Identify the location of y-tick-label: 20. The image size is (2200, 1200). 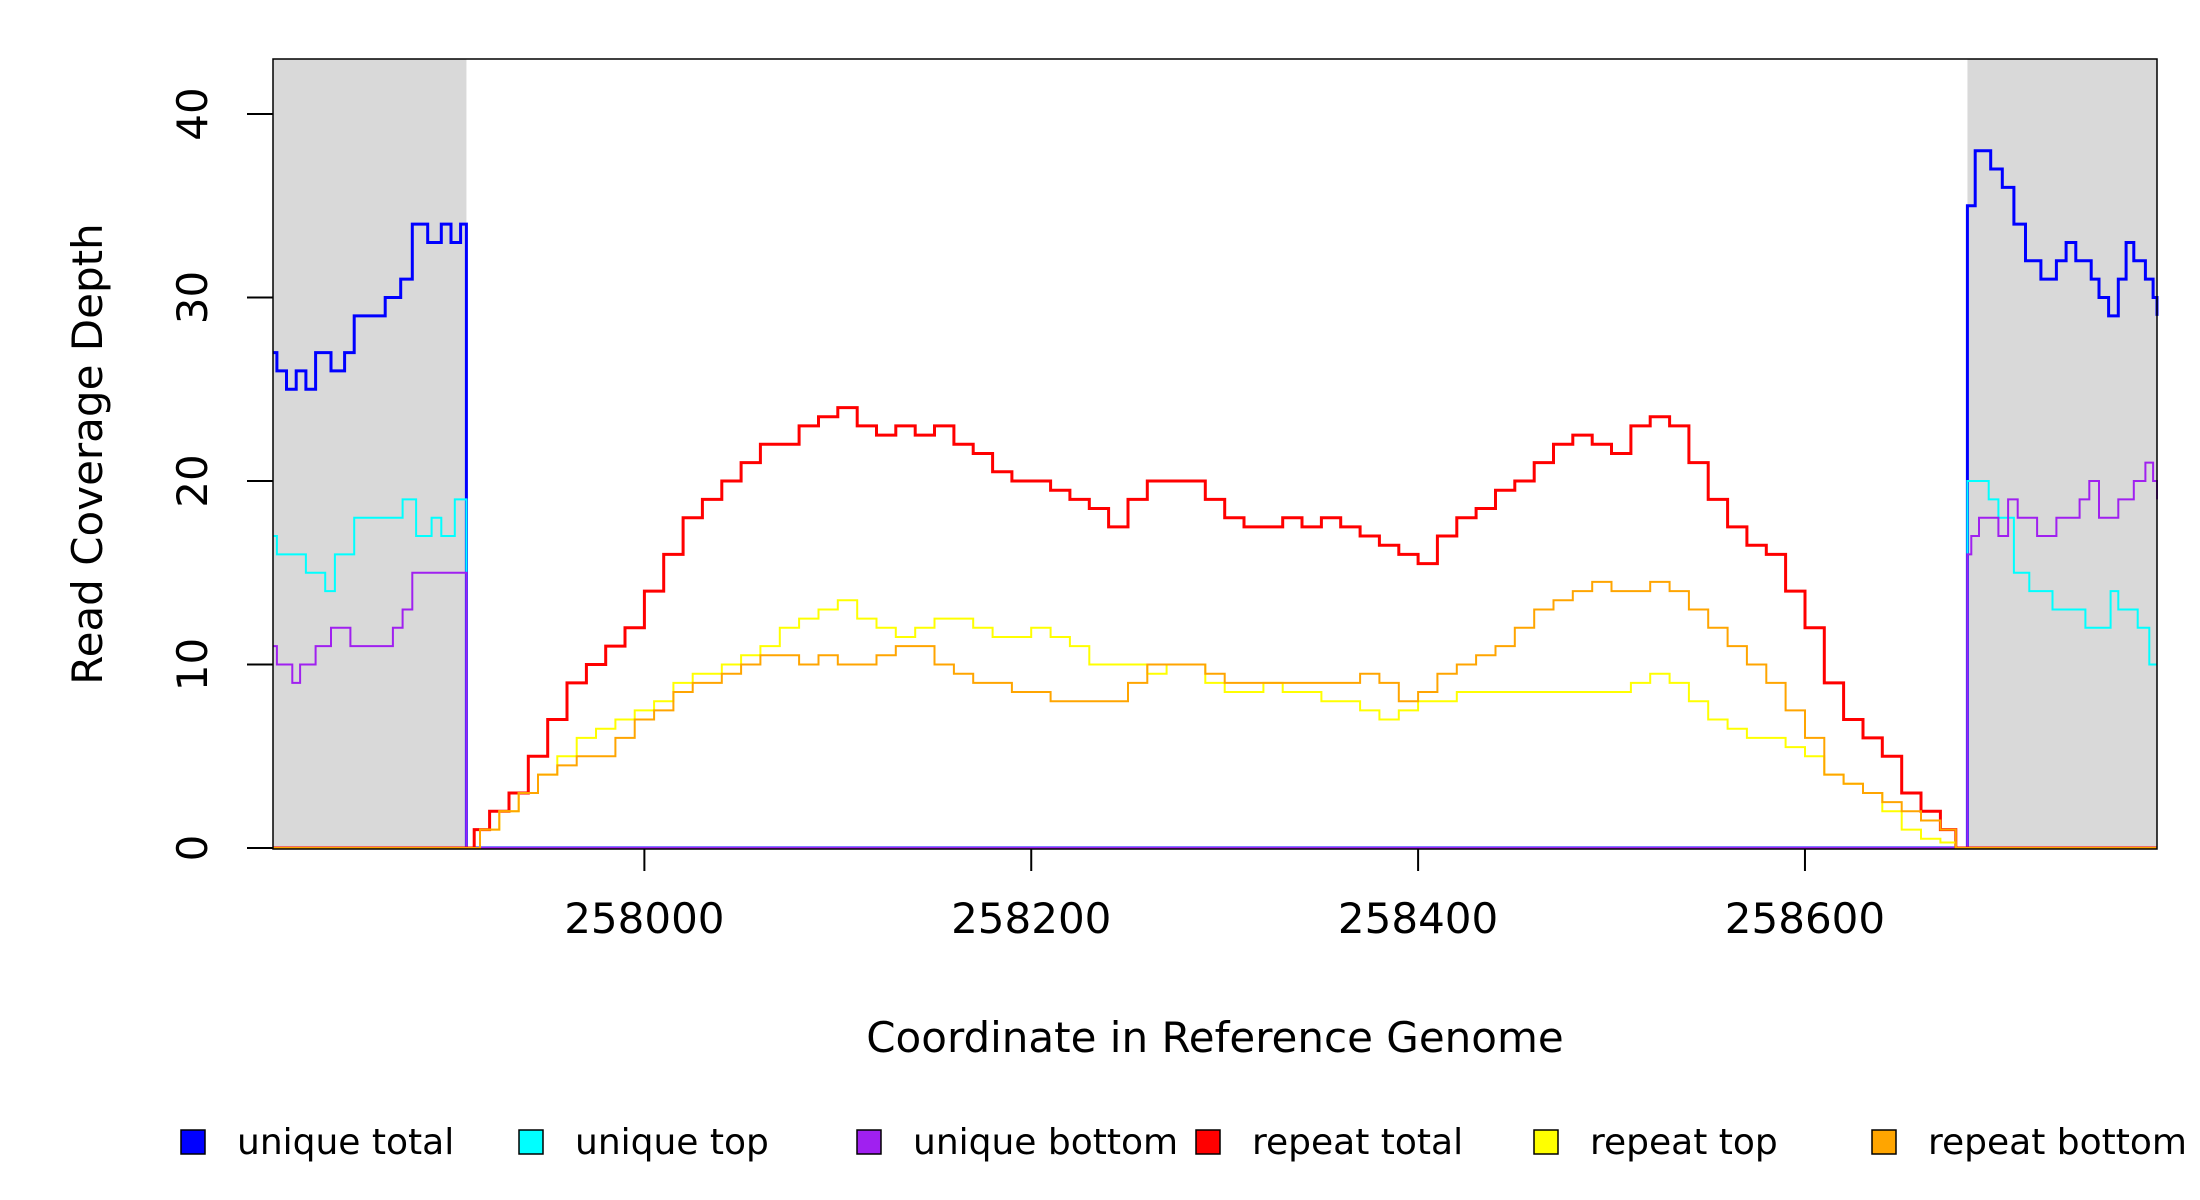
(192, 480).